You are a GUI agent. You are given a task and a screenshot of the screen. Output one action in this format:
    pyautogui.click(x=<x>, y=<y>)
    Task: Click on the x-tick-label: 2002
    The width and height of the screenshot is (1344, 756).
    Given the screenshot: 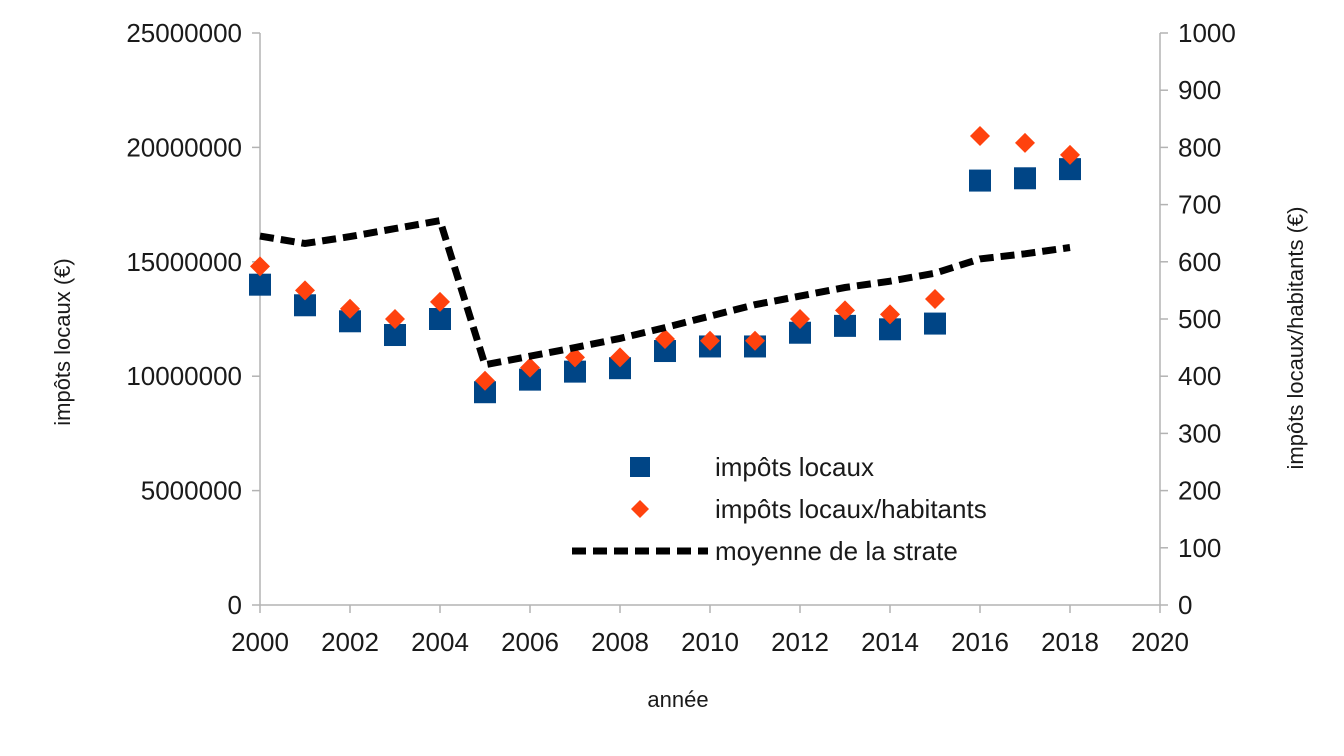 What is the action you would take?
    pyautogui.click(x=350, y=642)
    